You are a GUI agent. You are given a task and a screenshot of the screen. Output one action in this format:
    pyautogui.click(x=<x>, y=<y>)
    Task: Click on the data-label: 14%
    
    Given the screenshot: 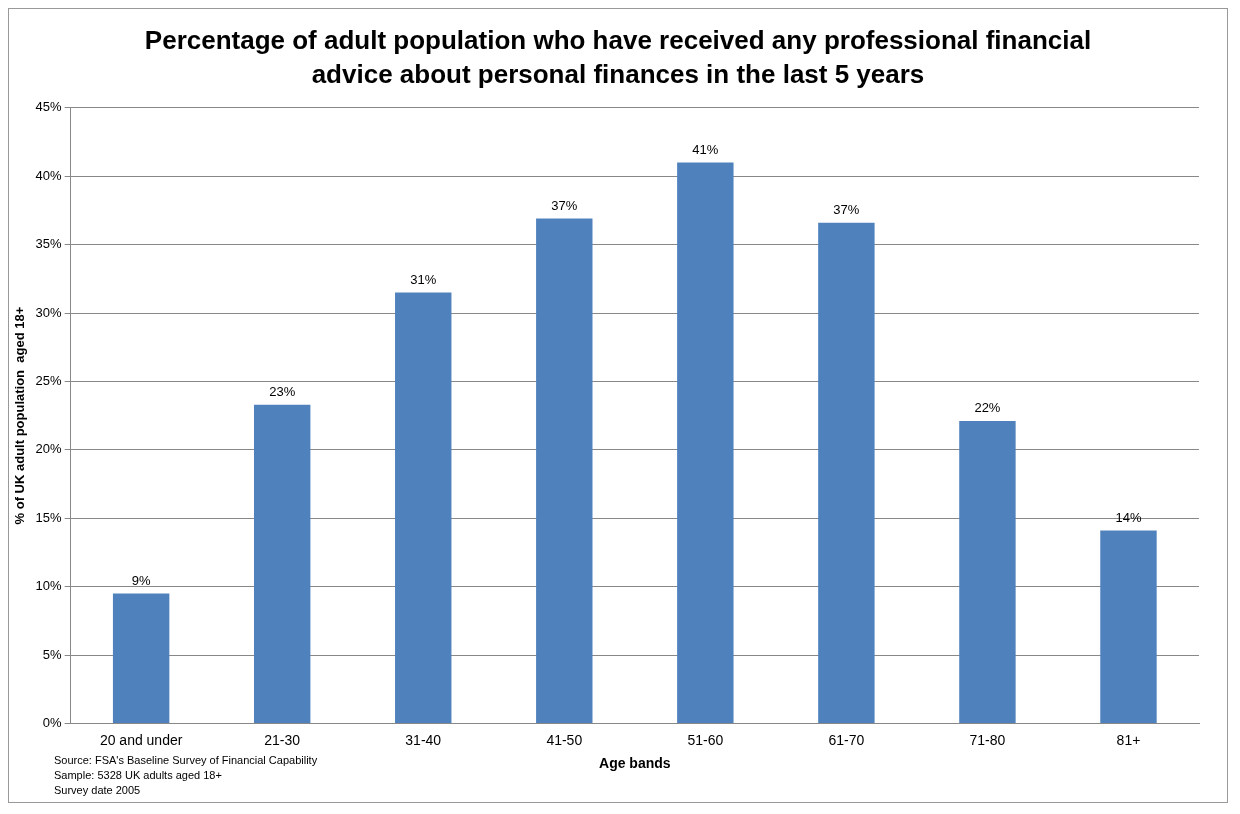 What is the action you would take?
    pyautogui.click(x=1128, y=517)
    